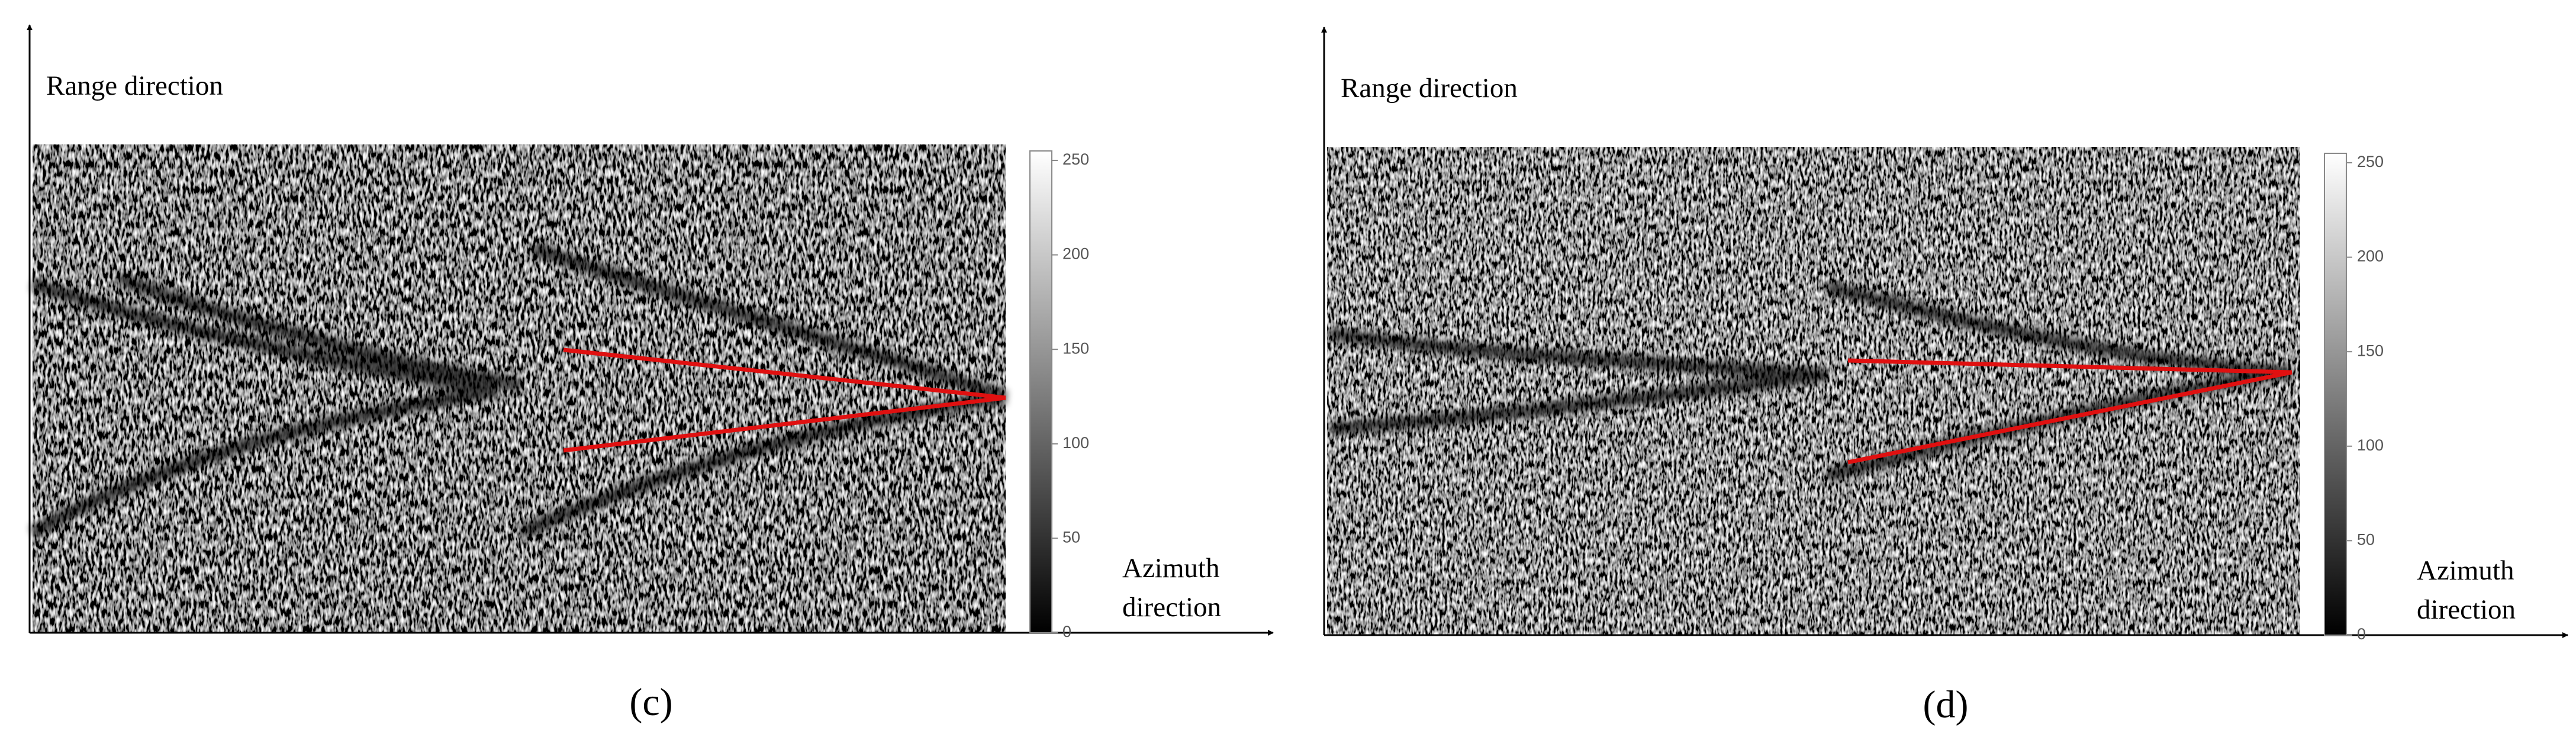 Image resolution: width=2576 pixels, height=747 pixels. What do you see at coordinates (651, 703) in the screenshot?
I see `caption: (c)` at bounding box center [651, 703].